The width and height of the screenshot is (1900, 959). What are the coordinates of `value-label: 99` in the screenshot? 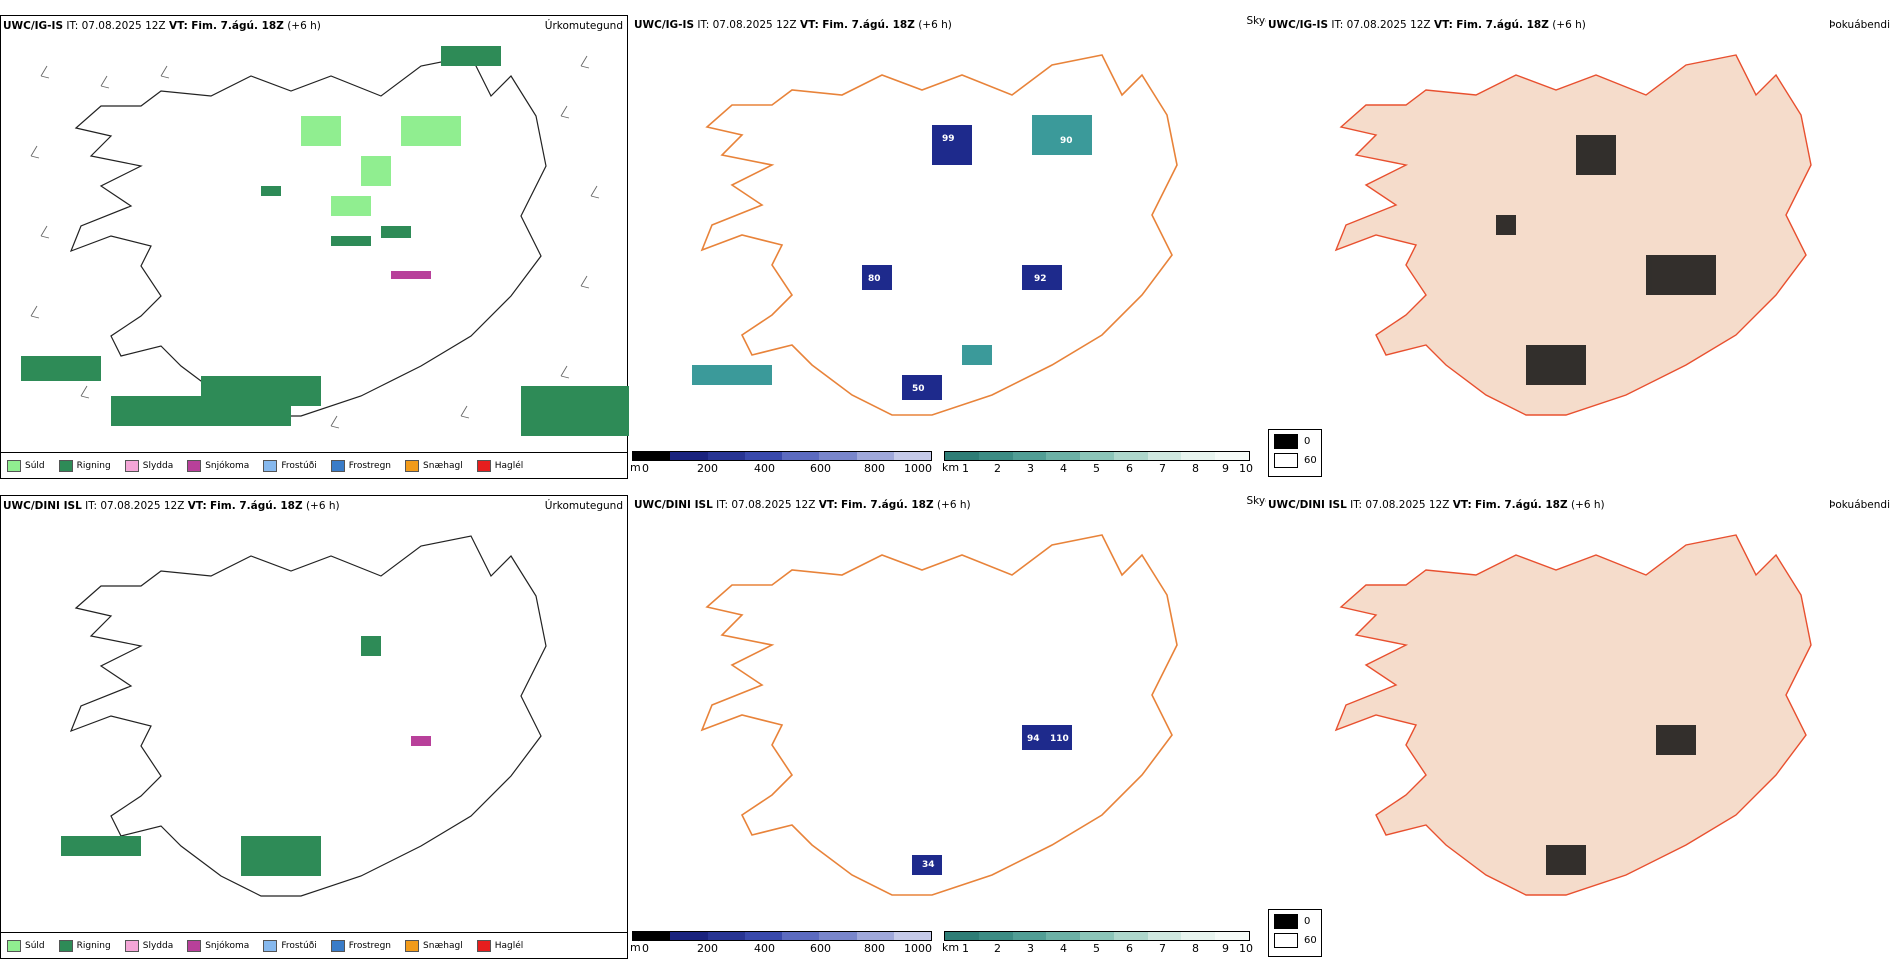 It's located at (948, 139).